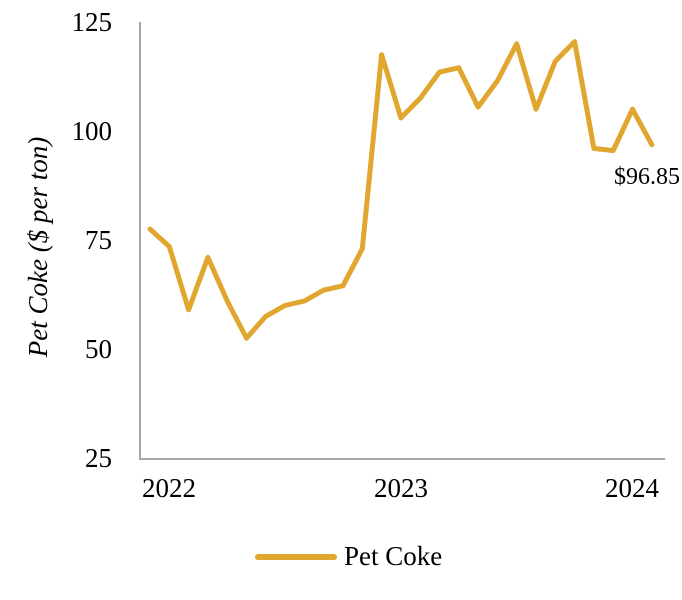 This screenshot has height=600, width=682. What do you see at coordinates (169, 488) in the screenshot?
I see `x-tick-2022: 2022` at bounding box center [169, 488].